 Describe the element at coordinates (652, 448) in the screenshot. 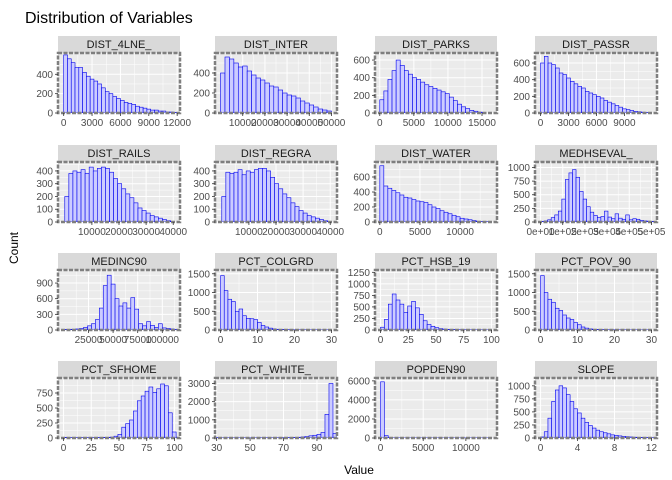

I see `x-tick-label: 12` at that location.